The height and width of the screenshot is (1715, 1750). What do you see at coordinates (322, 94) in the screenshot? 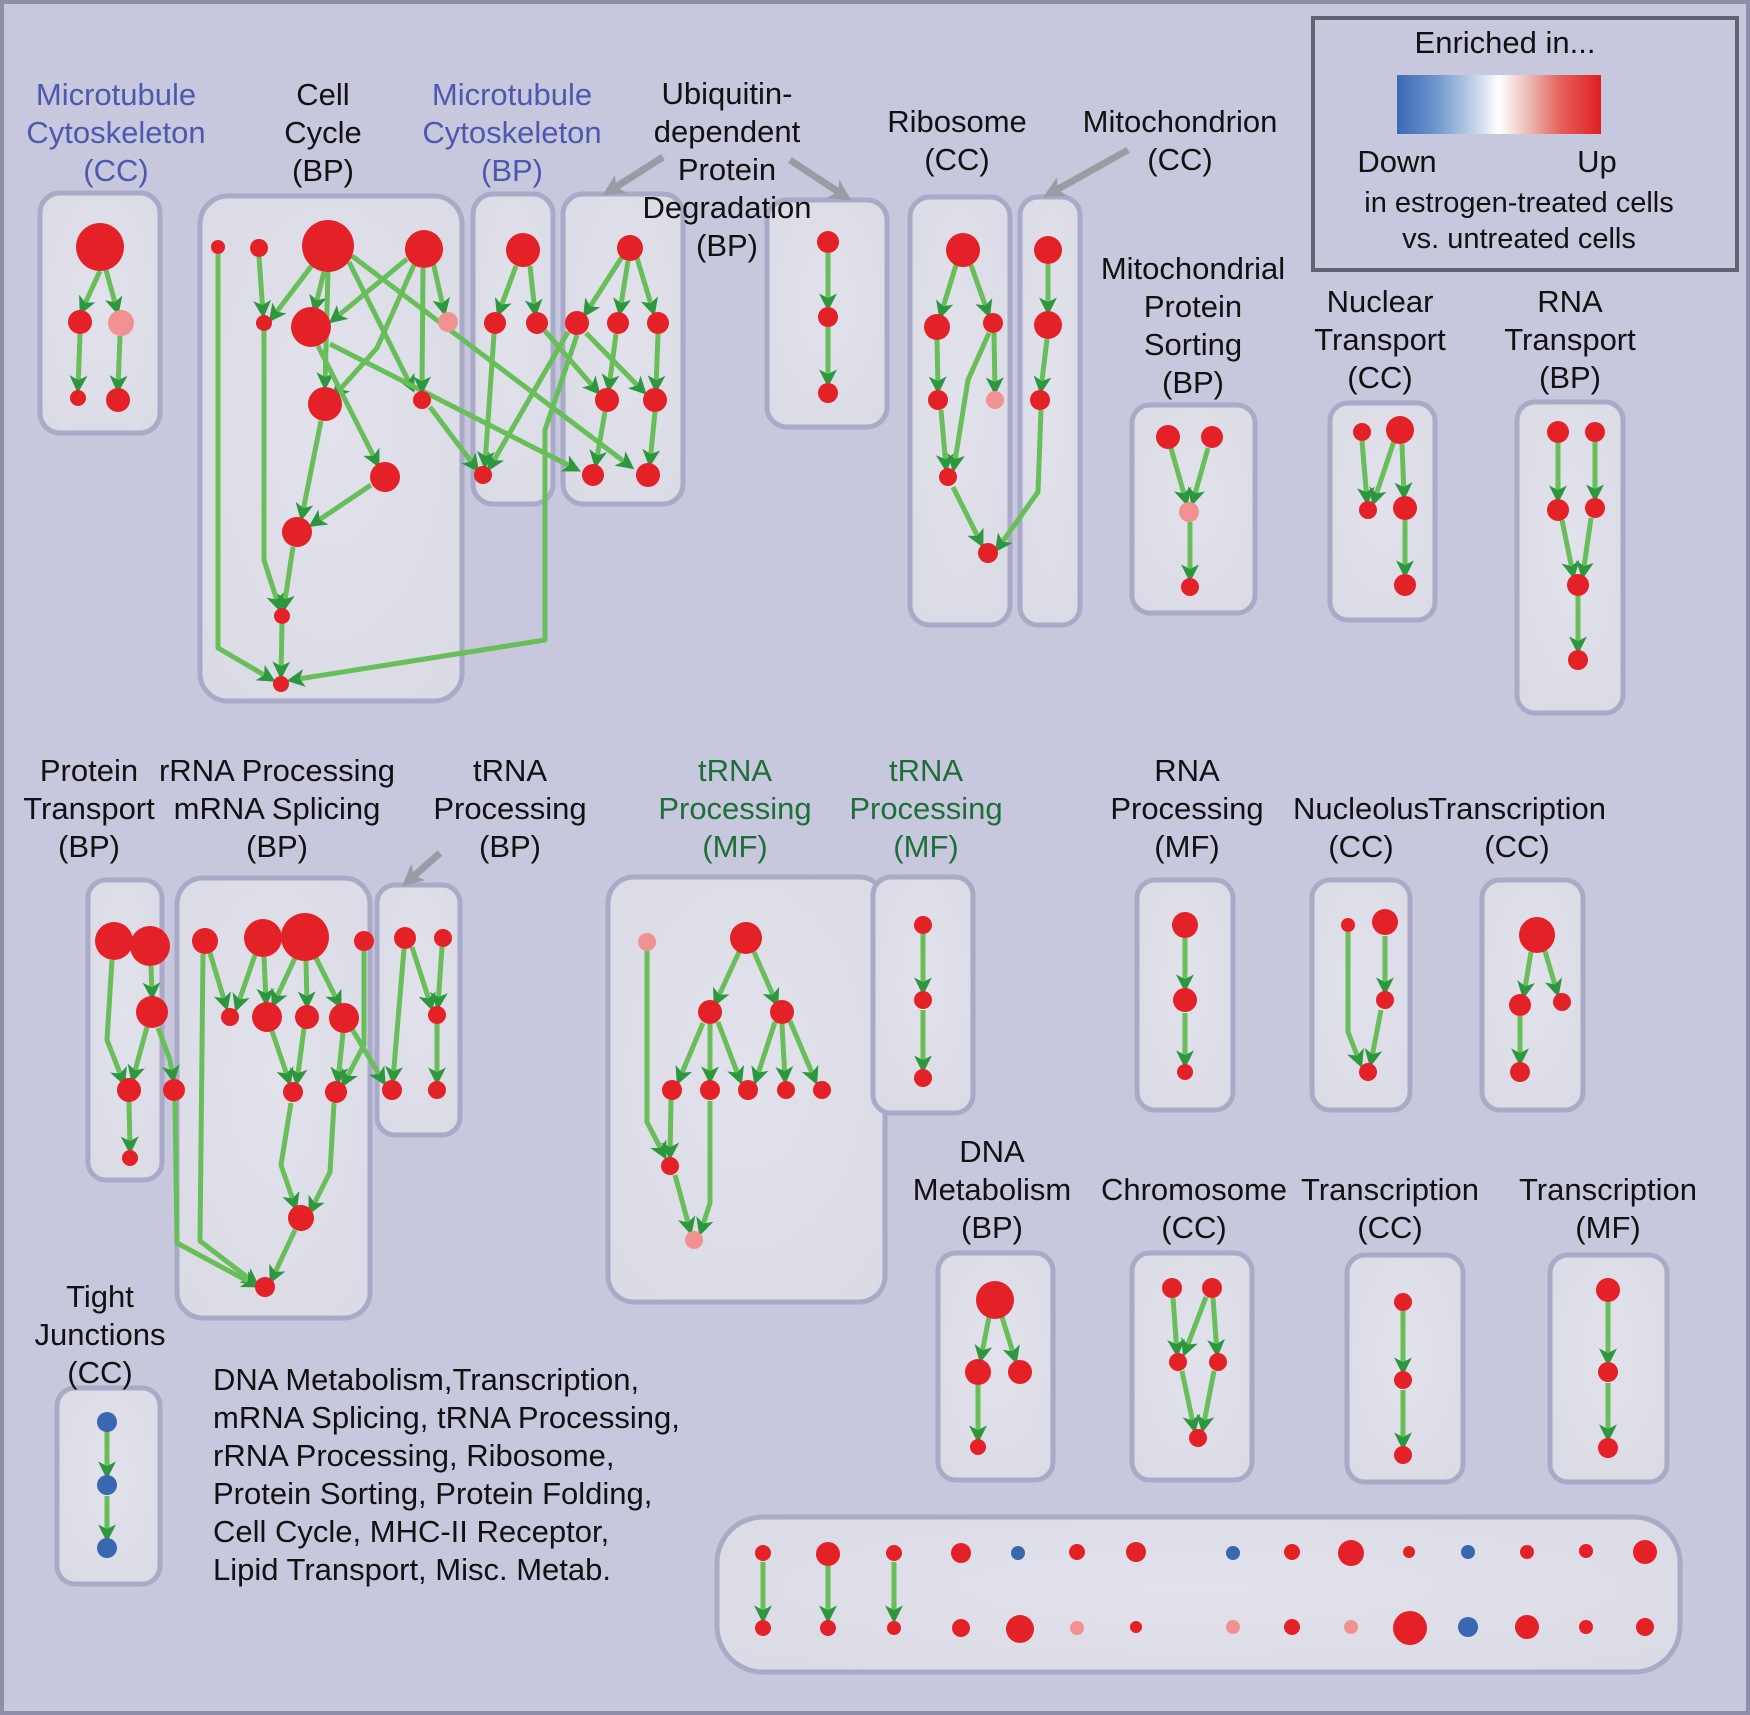
I see `figure-label: Cell` at bounding box center [322, 94].